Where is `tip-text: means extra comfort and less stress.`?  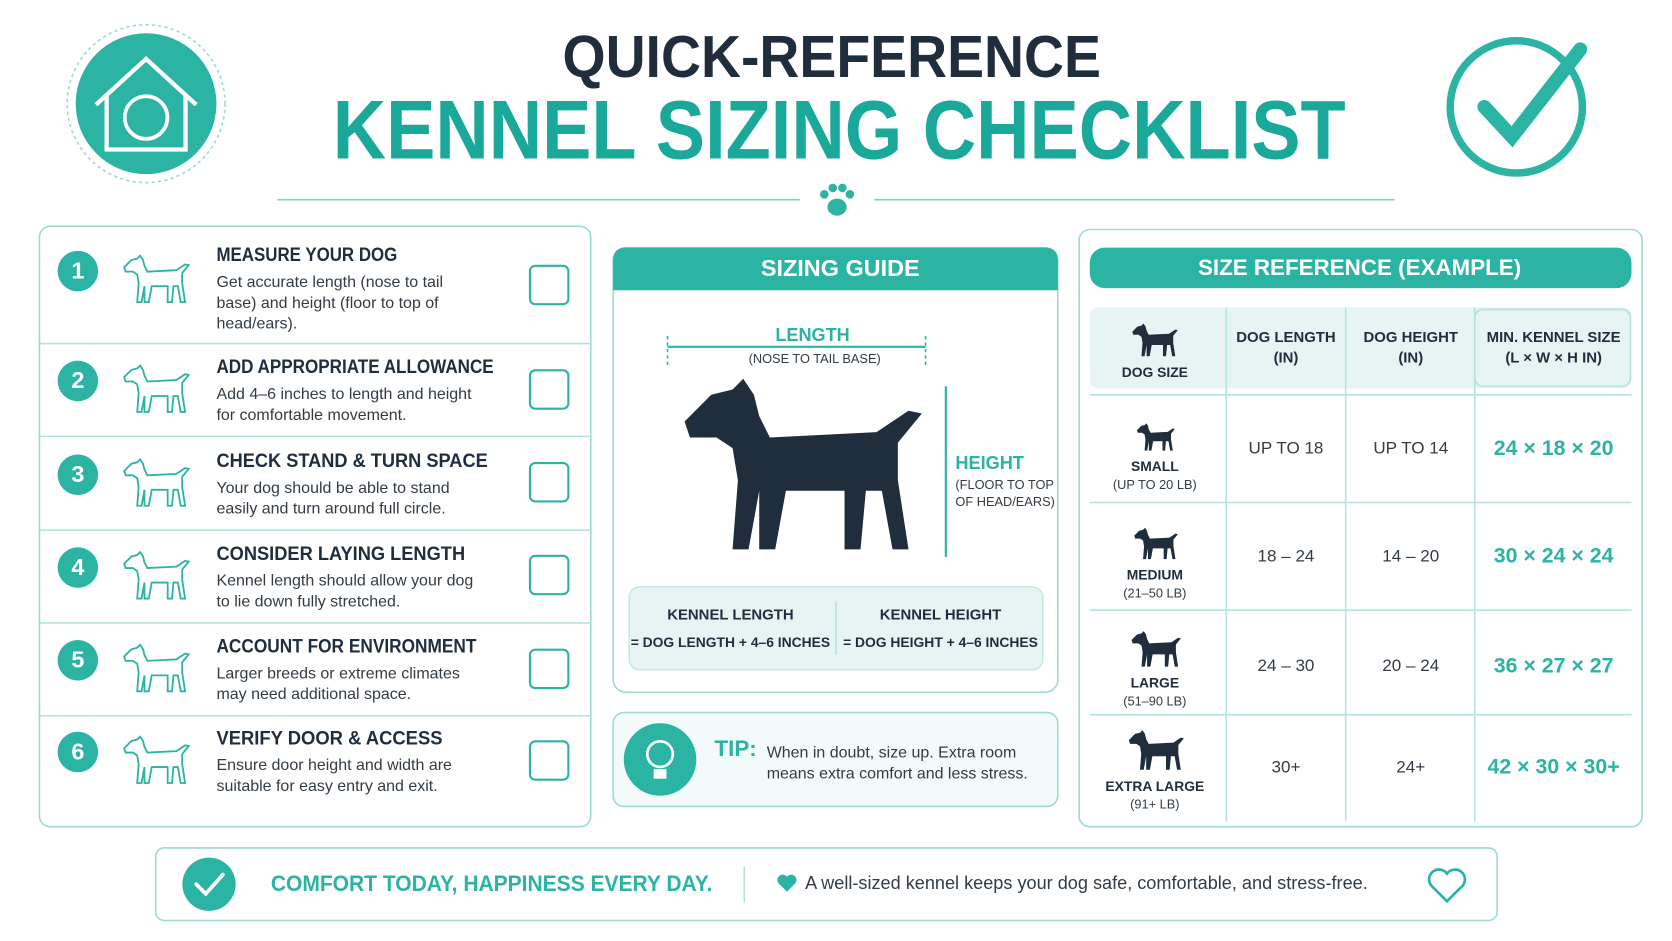
tip-text: means extra comfort and less stress. is located at coordinates (897, 774).